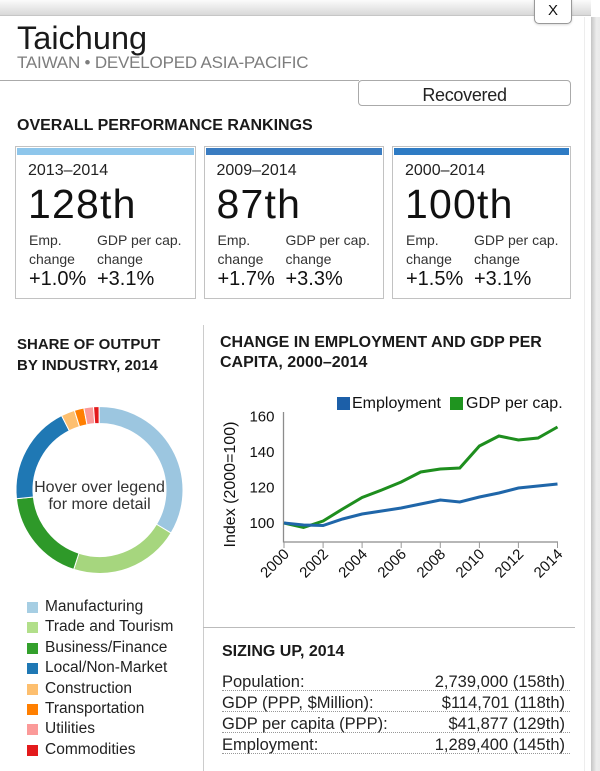 The height and width of the screenshot is (771, 600). What do you see at coordinates (510, 564) in the screenshot?
I see `svg-text: 2012` at bounding box center [510, 564].